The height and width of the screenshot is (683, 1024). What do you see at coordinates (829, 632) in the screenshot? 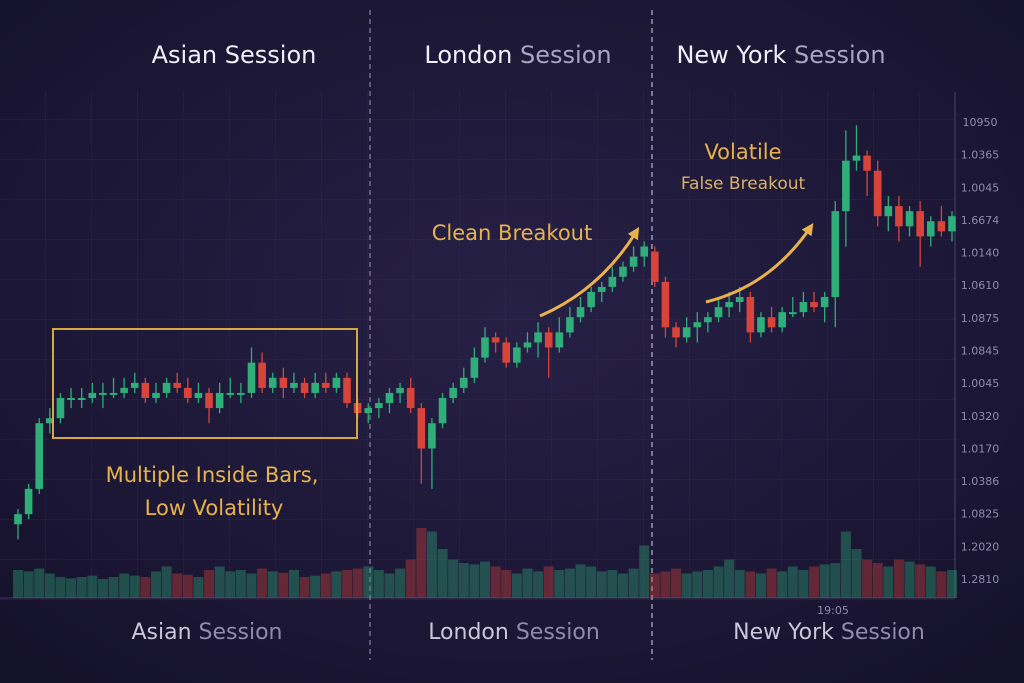
I see `session-footer: New York Session` at bounding box center [829, 632].